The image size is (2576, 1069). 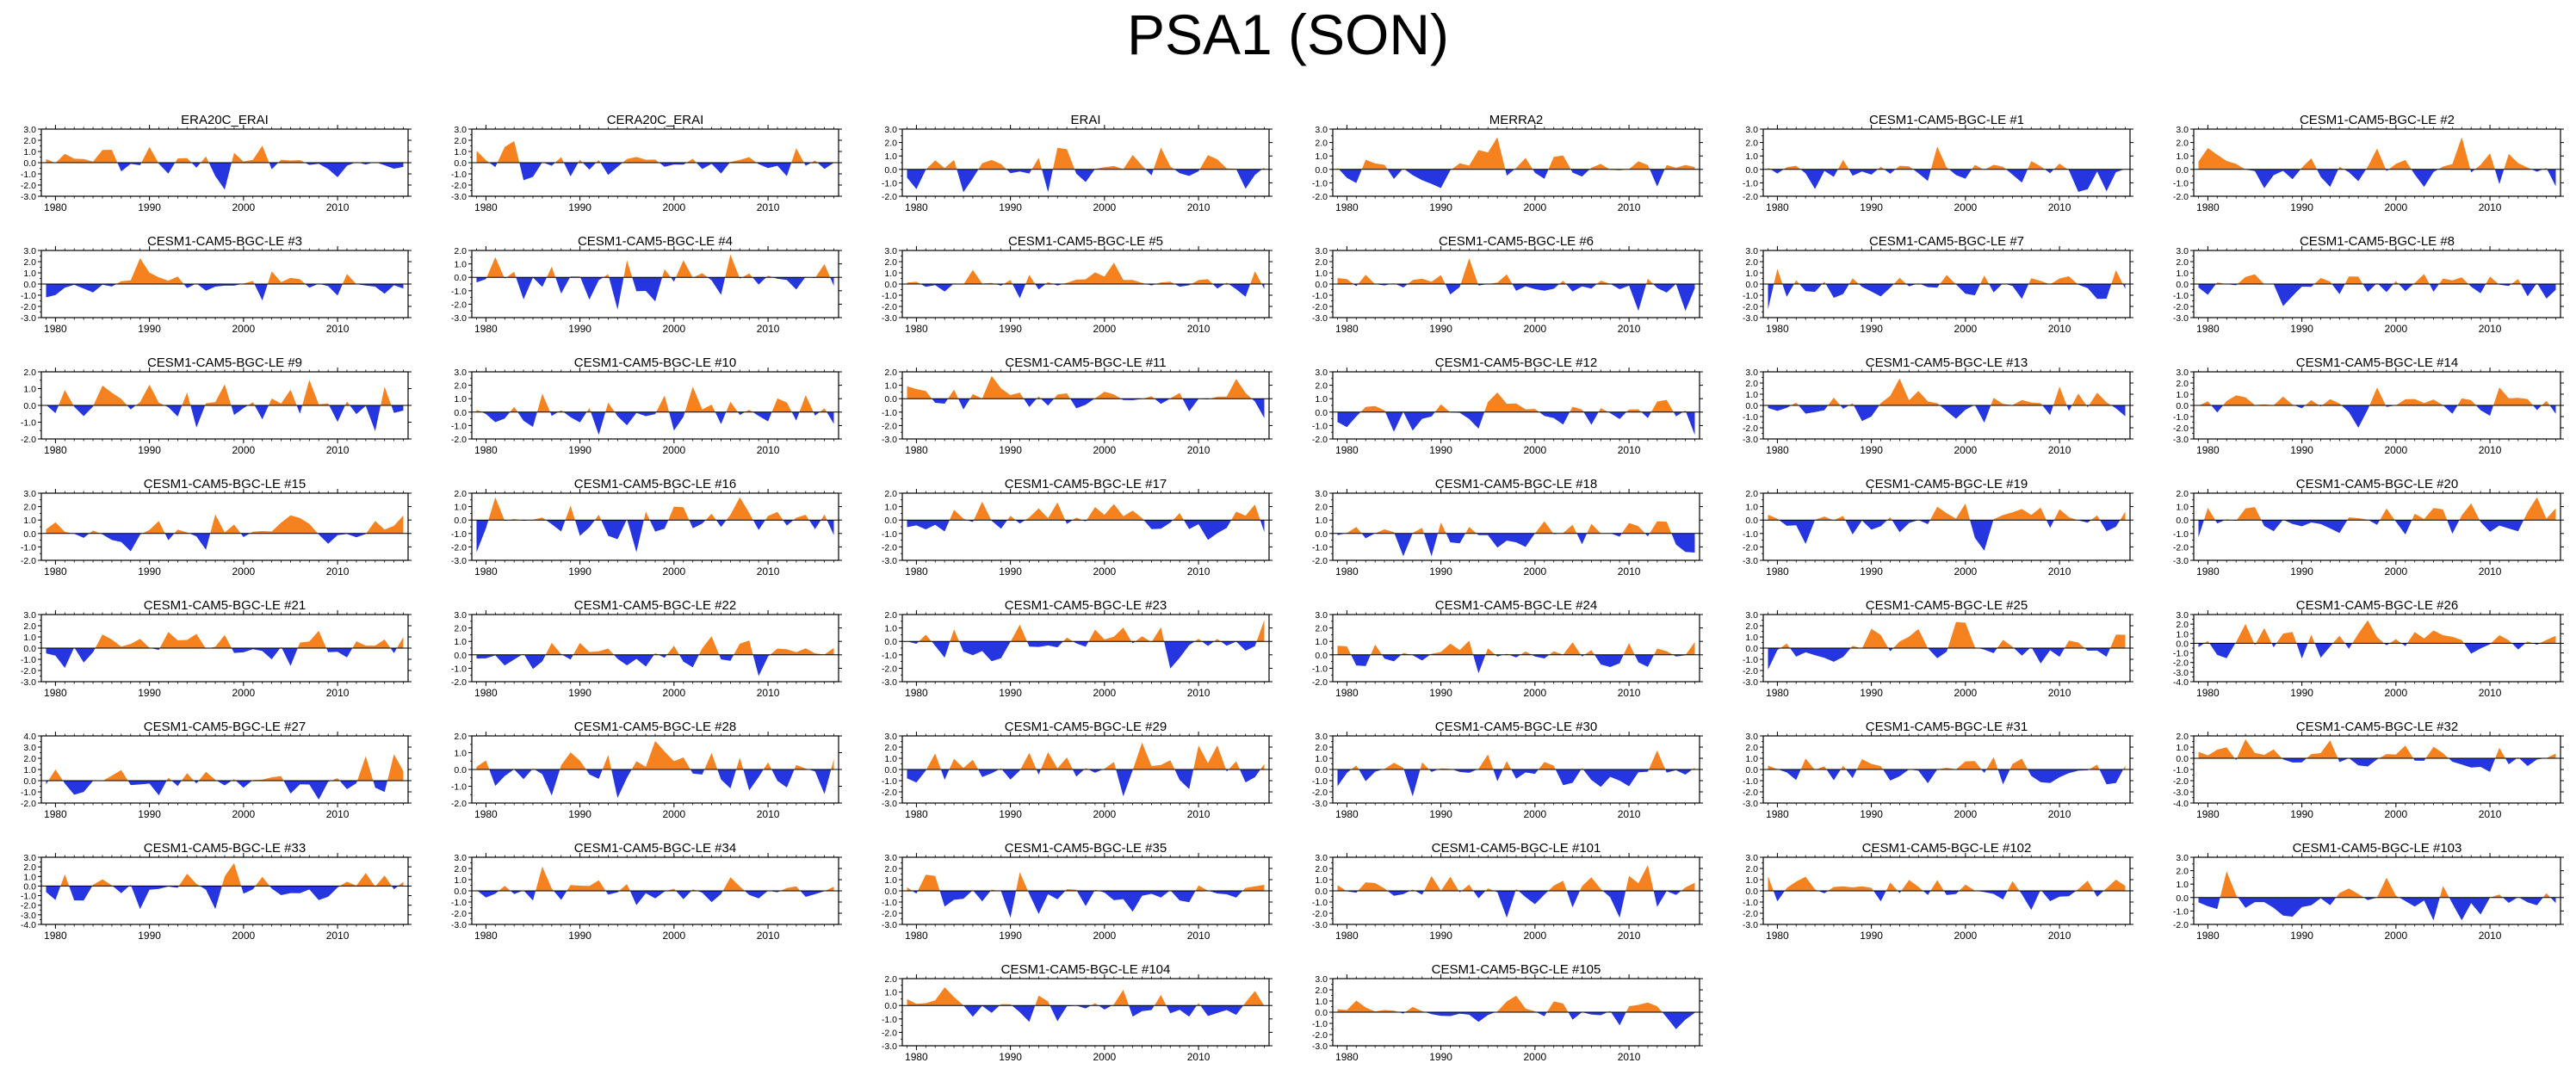 I want to click on panel-title: CESM1-CAM5-BGC-LE #35, so click(x=1086, y=849).